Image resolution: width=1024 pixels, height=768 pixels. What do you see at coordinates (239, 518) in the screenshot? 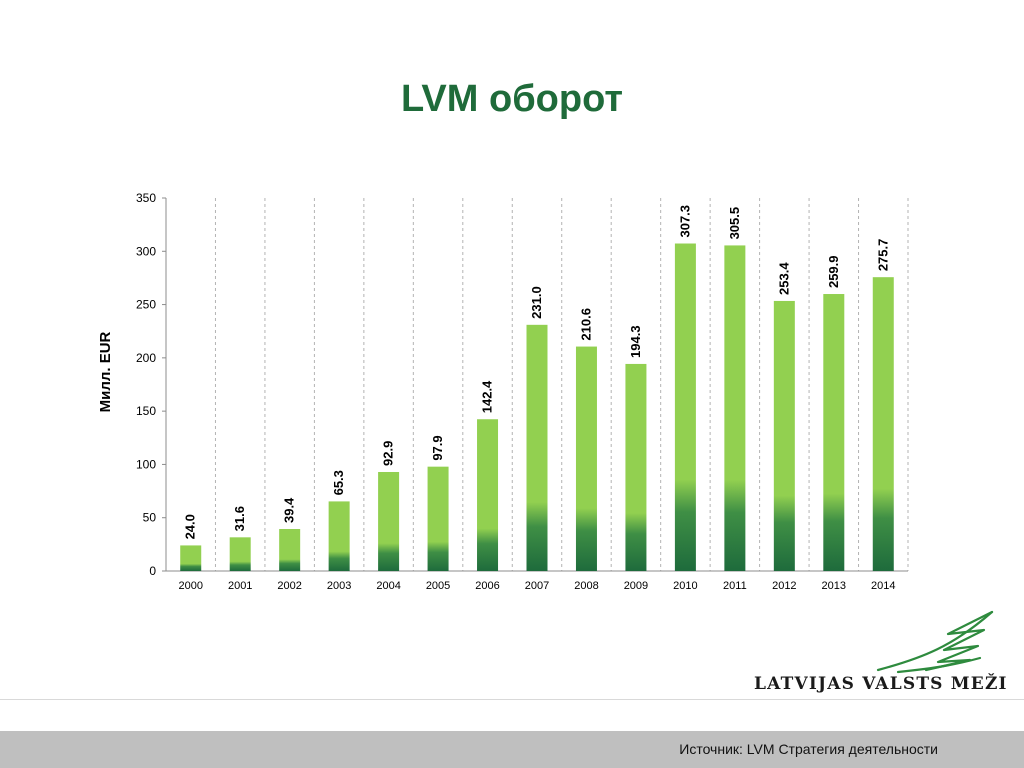
I see `data-label: 31.6` at bounding box center [239, 518].